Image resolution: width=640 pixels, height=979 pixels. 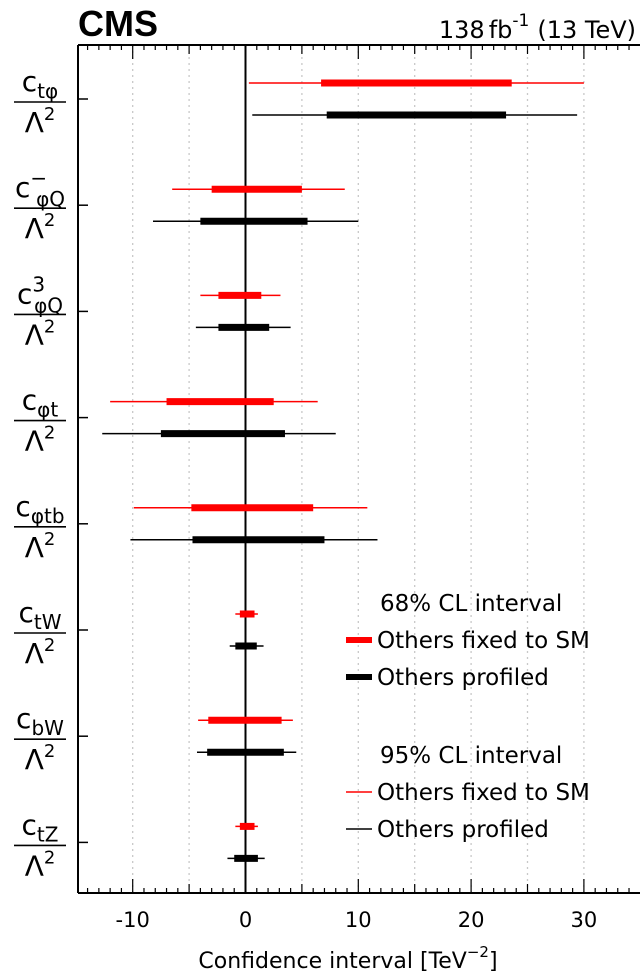 I want to click on legend-title: 95% CL interval, so click(x=471, y=756).